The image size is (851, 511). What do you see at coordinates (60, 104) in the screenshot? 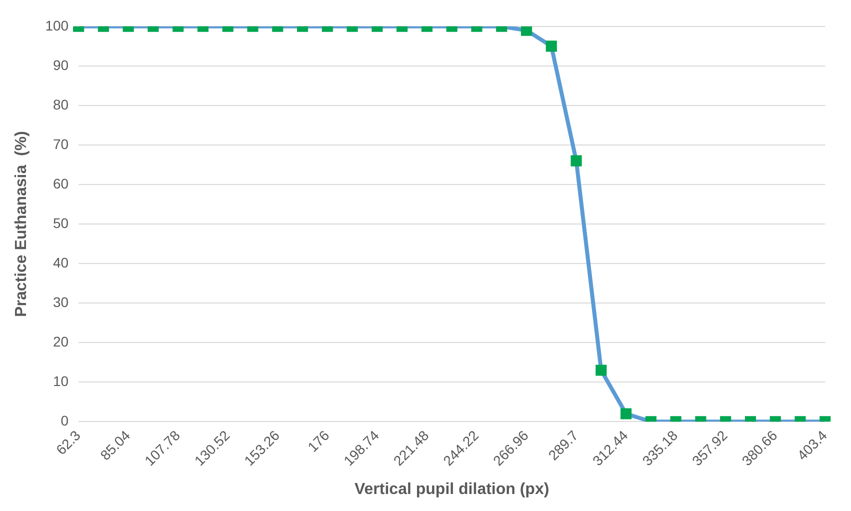
I see `y-tick-label: 80` at bounding box center [60, 104].